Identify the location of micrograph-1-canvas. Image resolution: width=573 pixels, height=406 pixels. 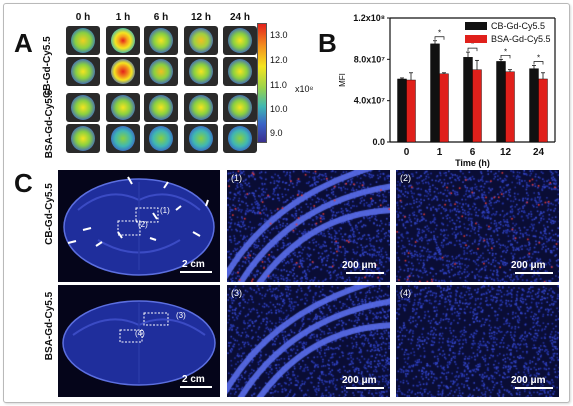
(308, 226).